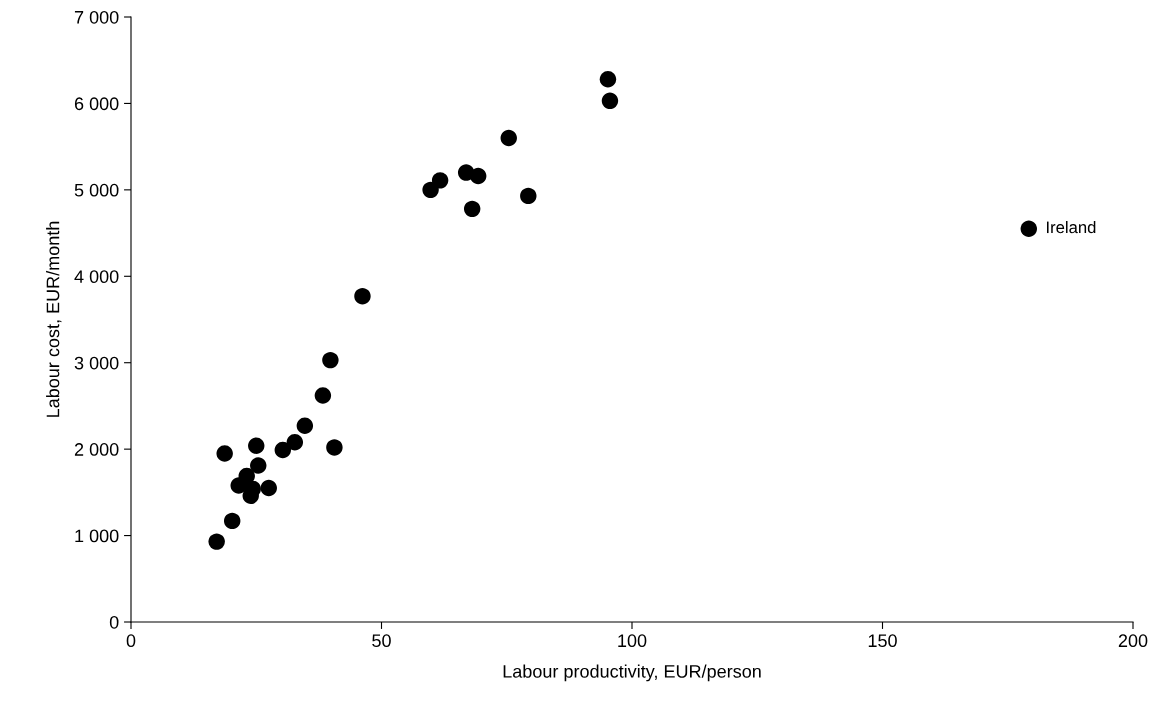 The image size is (1164, 711). What do you see at coordinates (96, 190) in the screenshot?
I see `y-tick-label: 5 000` at bounding box center [96, 190].